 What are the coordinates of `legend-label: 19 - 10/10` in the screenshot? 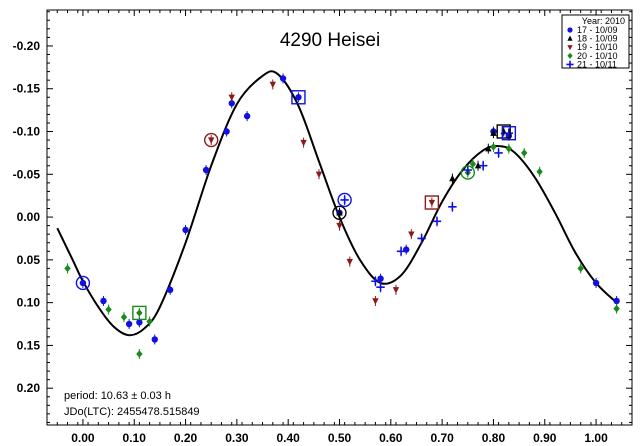 It's located at (597, 47).